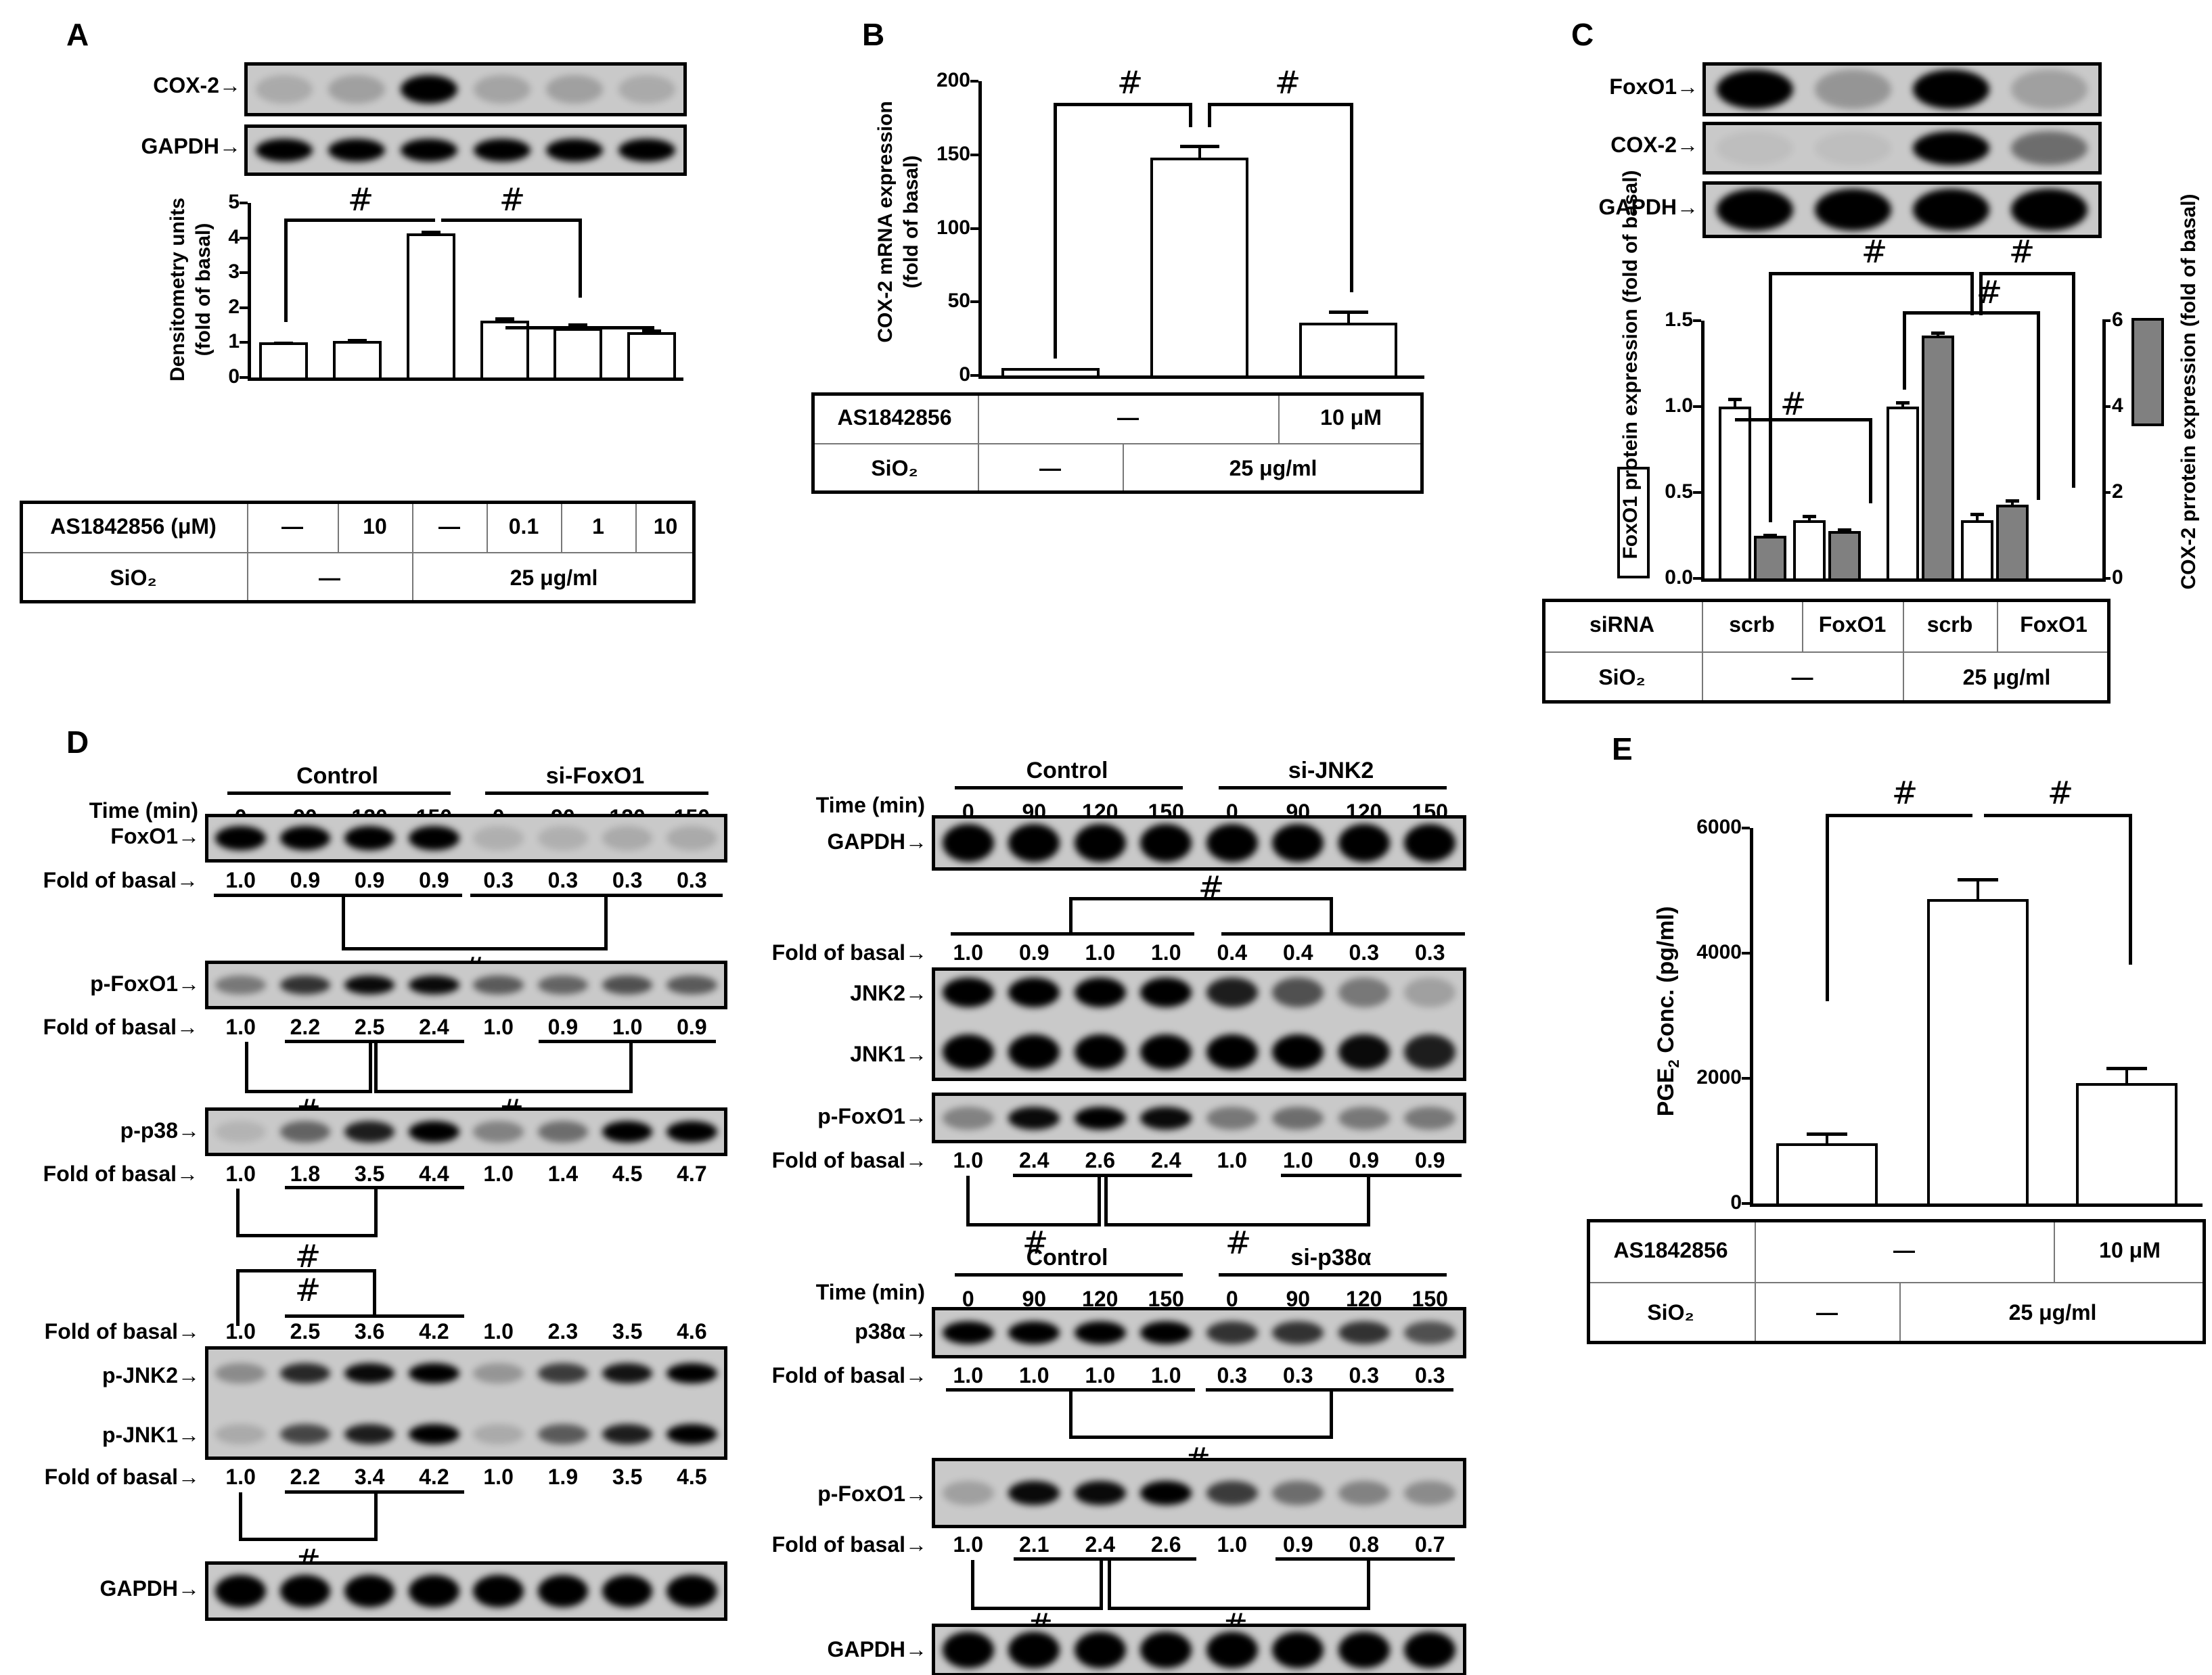 This screenshot has height=1675, width=2212. I want to click on fold-value: 2.6, so click(1166, 1544).